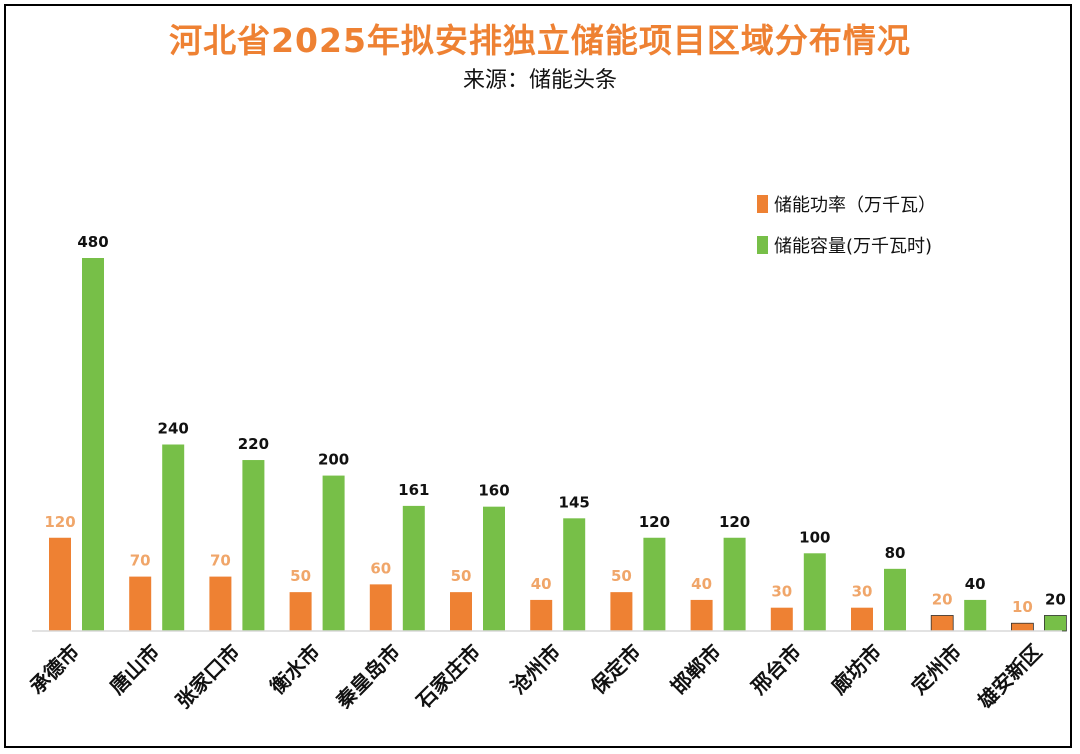 This screenshot has width=1080, height=754. Describe the element at coordinates (134, 669) in the screenshot. I see `category-label-1: 唐山市` at that location.